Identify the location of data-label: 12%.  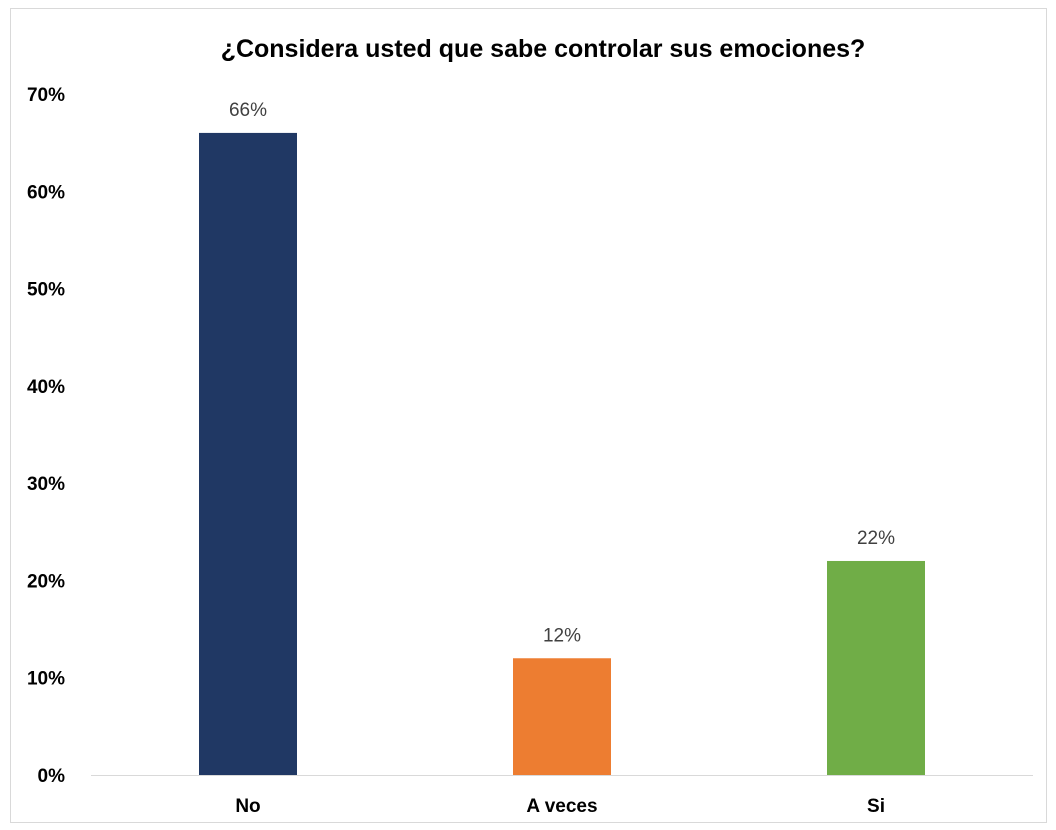
(562, 635).